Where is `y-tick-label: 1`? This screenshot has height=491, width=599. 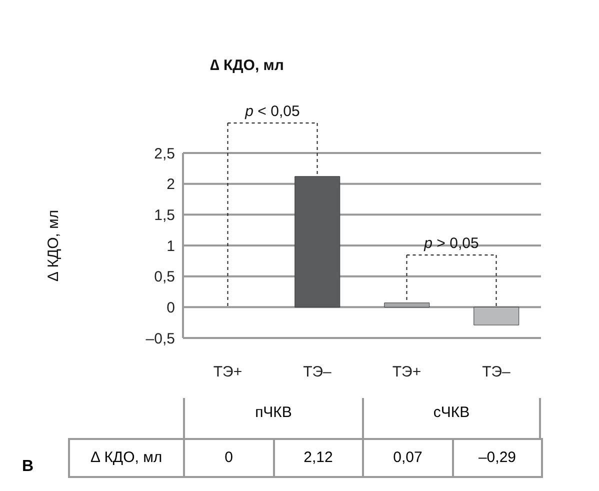 y-tick-label: 1 is located at coordinates (170, 246).